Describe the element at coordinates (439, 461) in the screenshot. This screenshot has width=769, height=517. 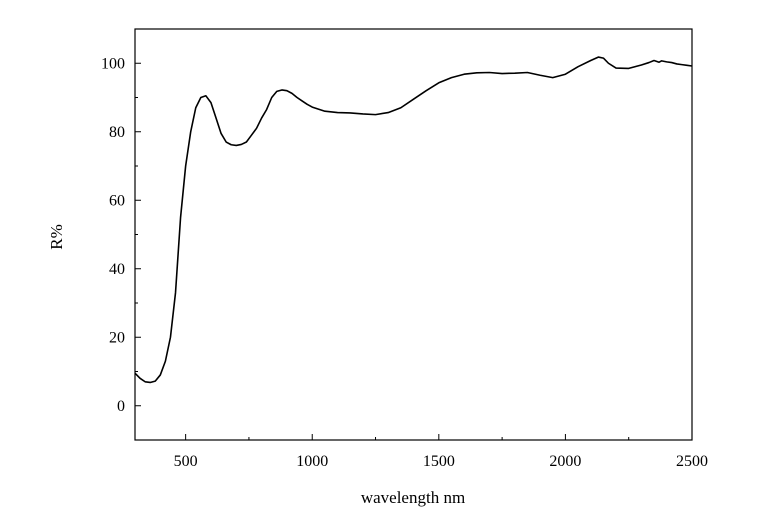
I see `x-tick-label: 1500` at that location.